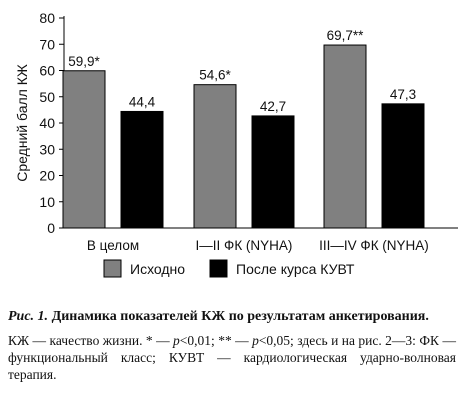  What do you see at coordinates (28, 316) in the screenshot?
I see `caption-figure-label: Рис. 1.` at bounding box center [28, 316].